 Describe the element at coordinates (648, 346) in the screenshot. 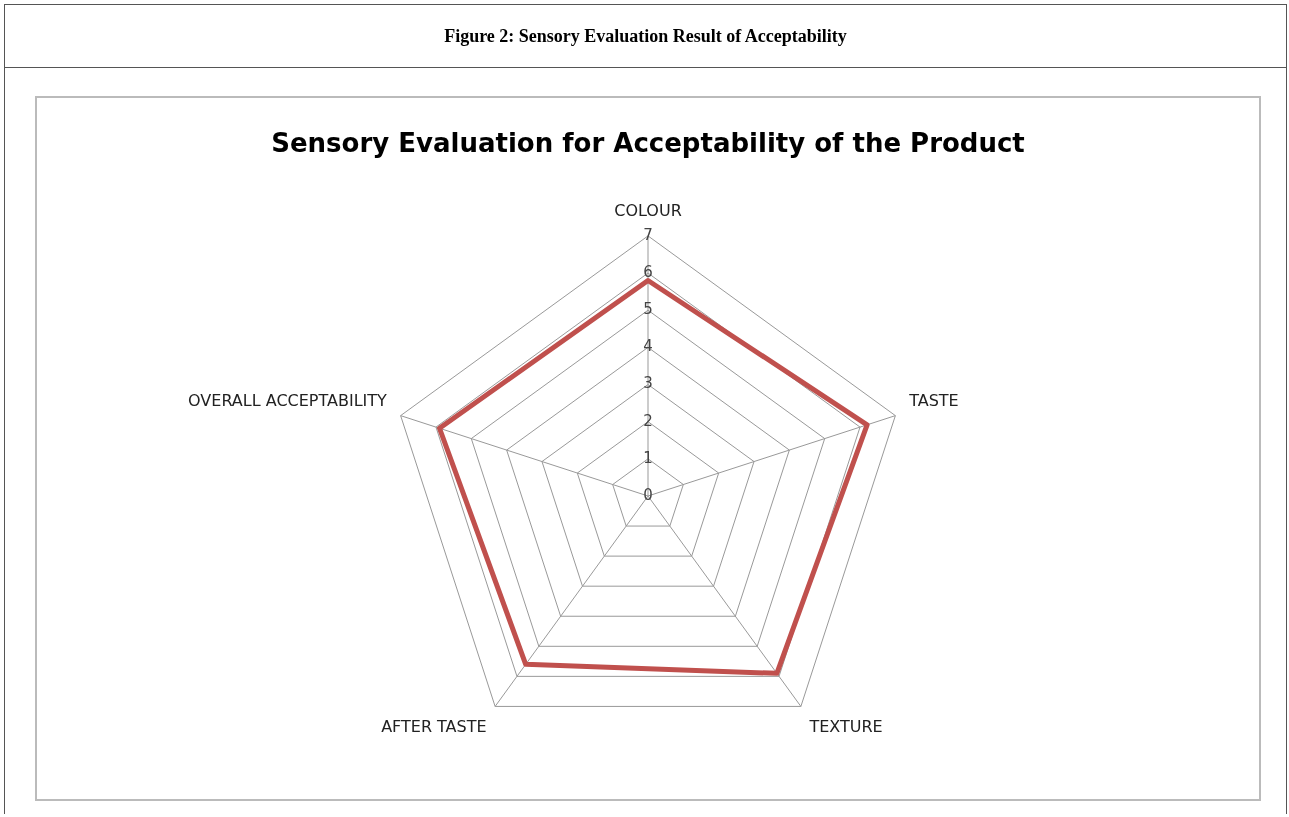

I see `y-tick-label: 4` at that location.